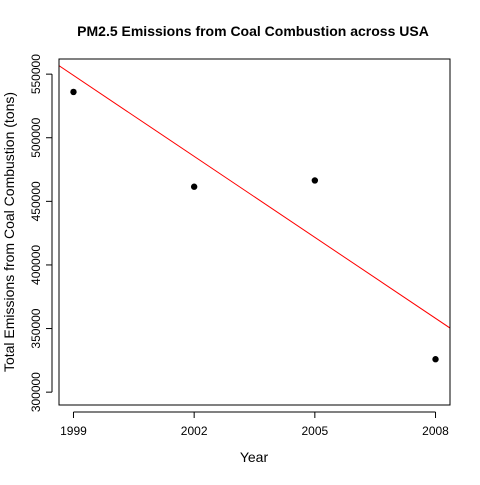  What do you see at coordinates (36, 392) in the screenshot?
I see `y-tick-label: 300000` at bounding box center [36, 392].